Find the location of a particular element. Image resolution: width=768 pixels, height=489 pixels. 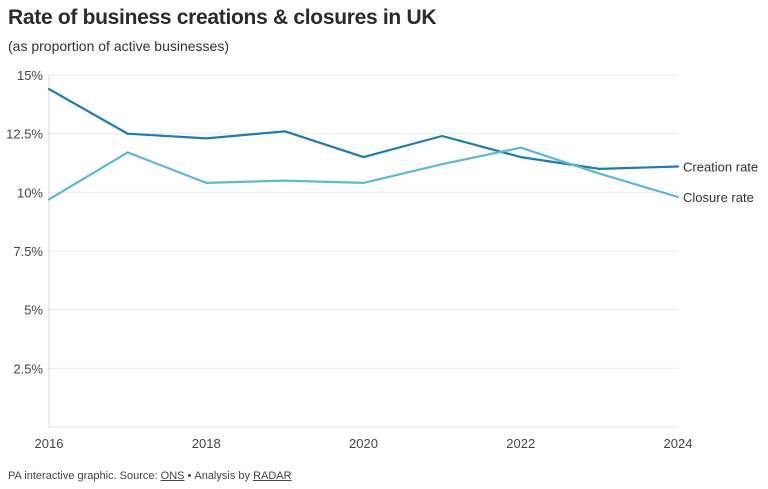

y-tick-label: 12.5% is located at coordinates (24, 134).